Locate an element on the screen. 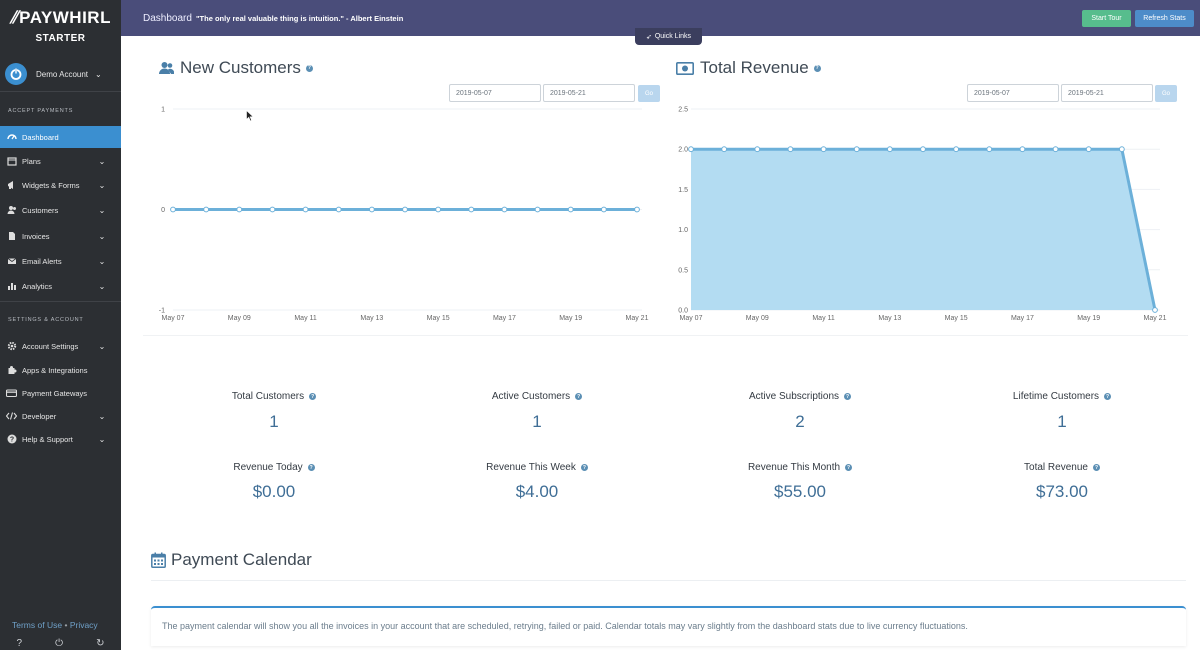  sidebar-item-invoices: Invoices ⌄ is located at coordinates (60, 236).